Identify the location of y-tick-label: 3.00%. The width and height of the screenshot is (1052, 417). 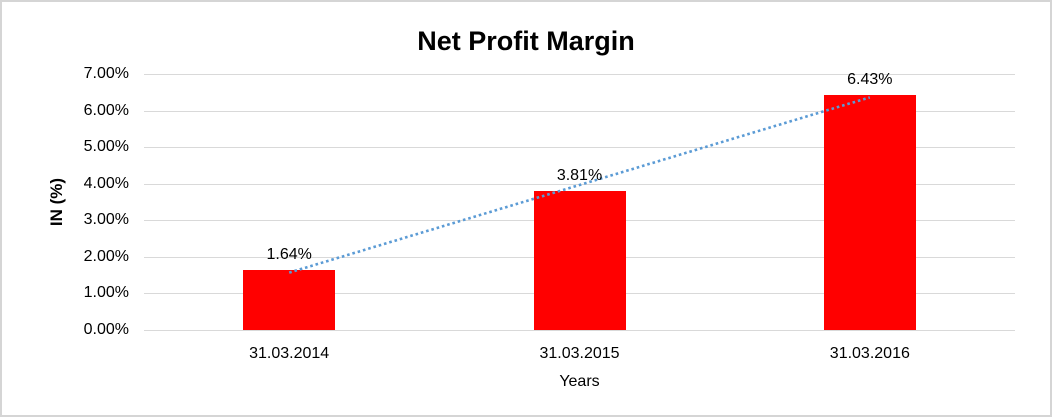
(106, 220).